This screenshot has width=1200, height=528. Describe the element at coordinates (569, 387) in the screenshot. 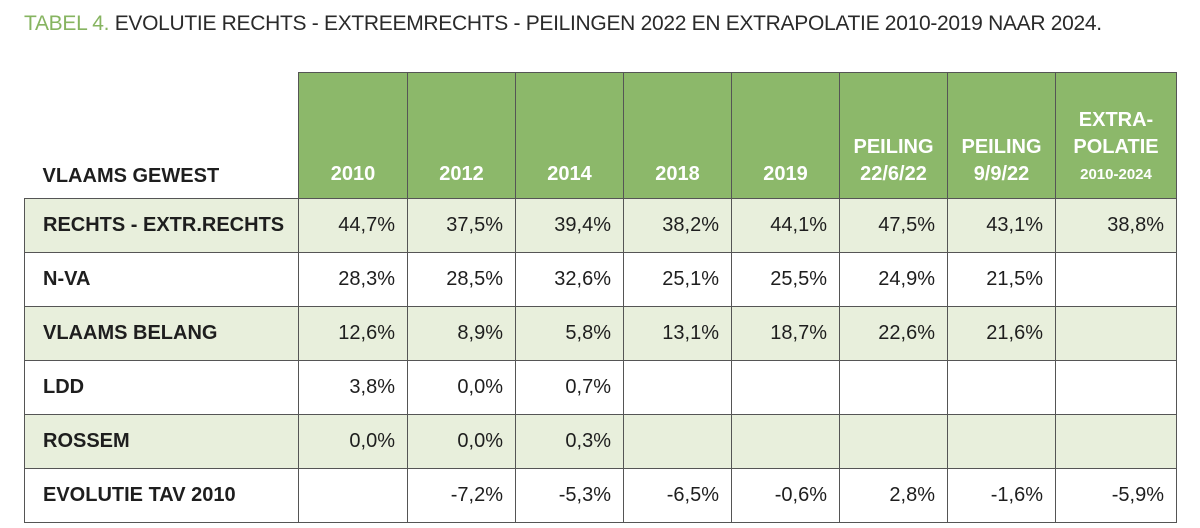

I see `value-cell: 0,7%` at that location.